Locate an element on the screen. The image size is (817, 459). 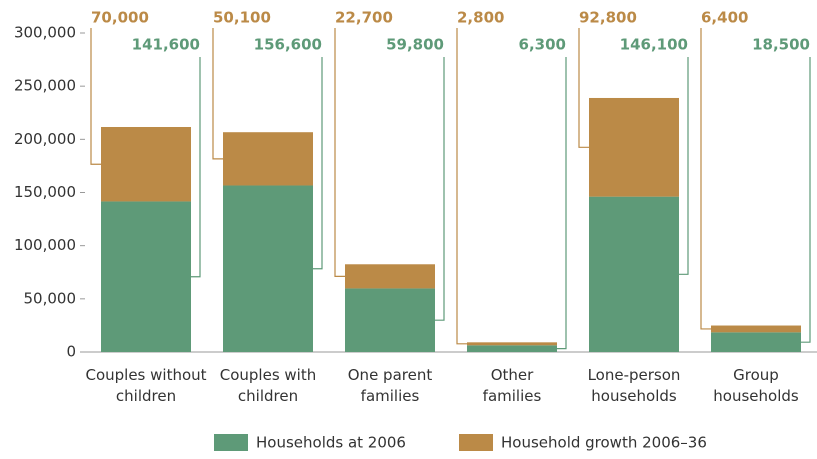
value-label: 156,600 is located at coordinates (288, 45).